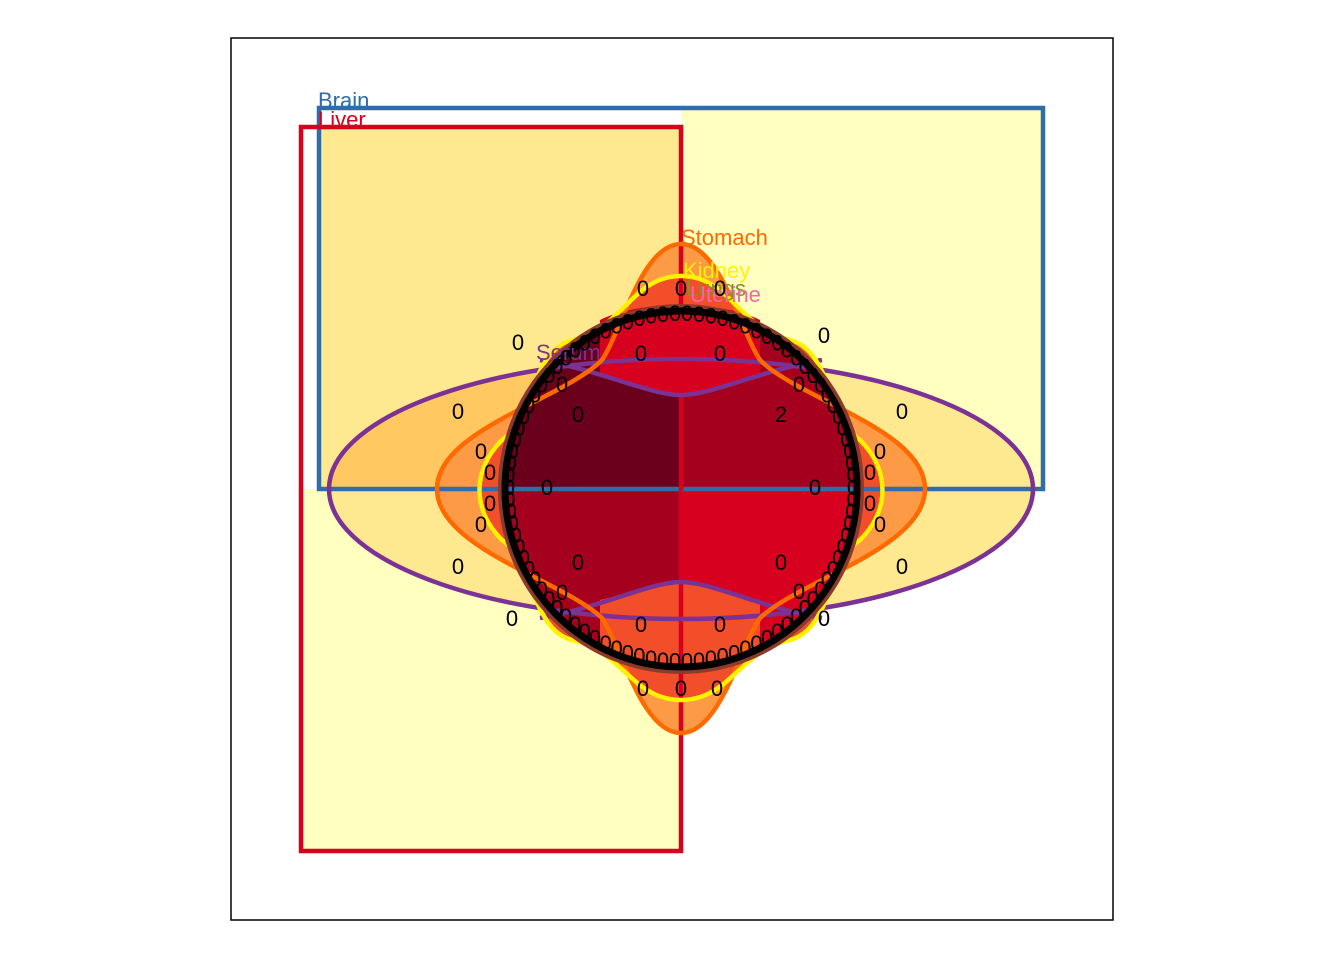 This screenshot has height=960, width=1344. What do you see at coordinates (716, 288) in the screenshot?
I see `set-label-lungs: Lungs` at bounding box center [716, 288].